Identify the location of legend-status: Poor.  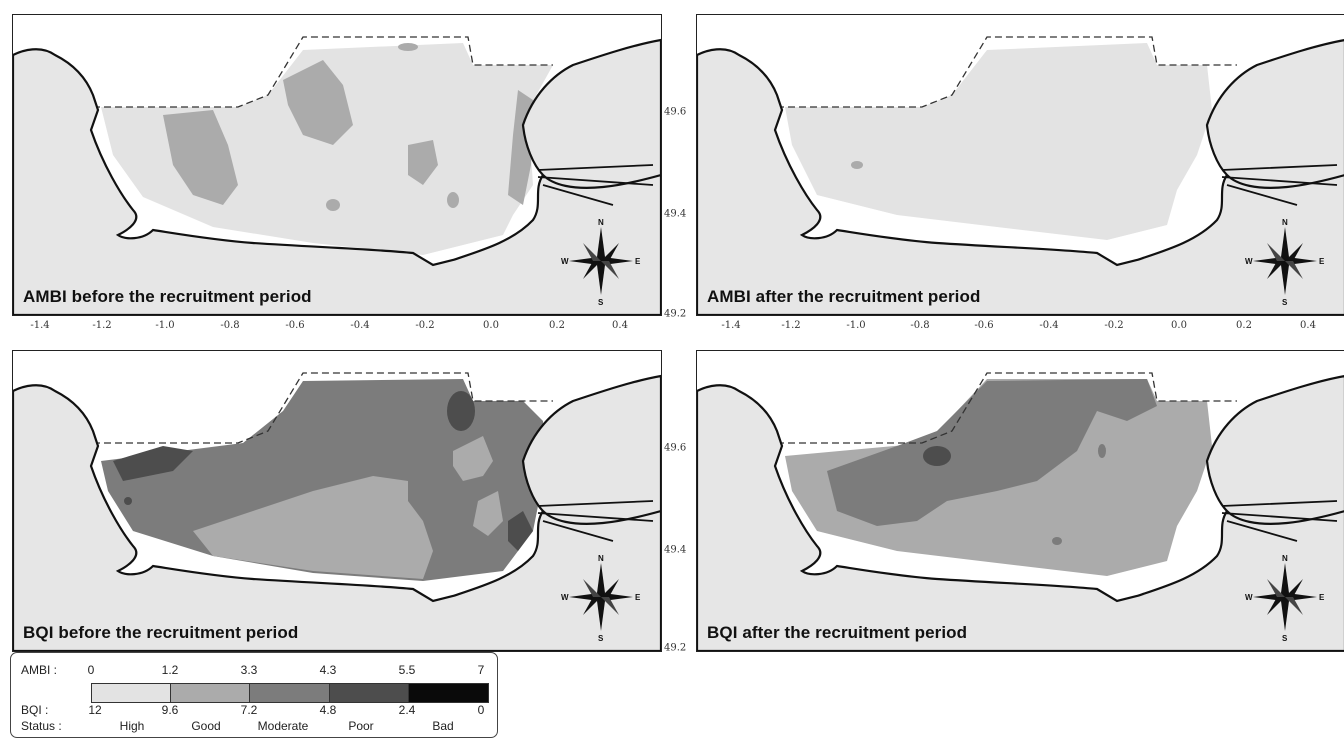
(361, 726).